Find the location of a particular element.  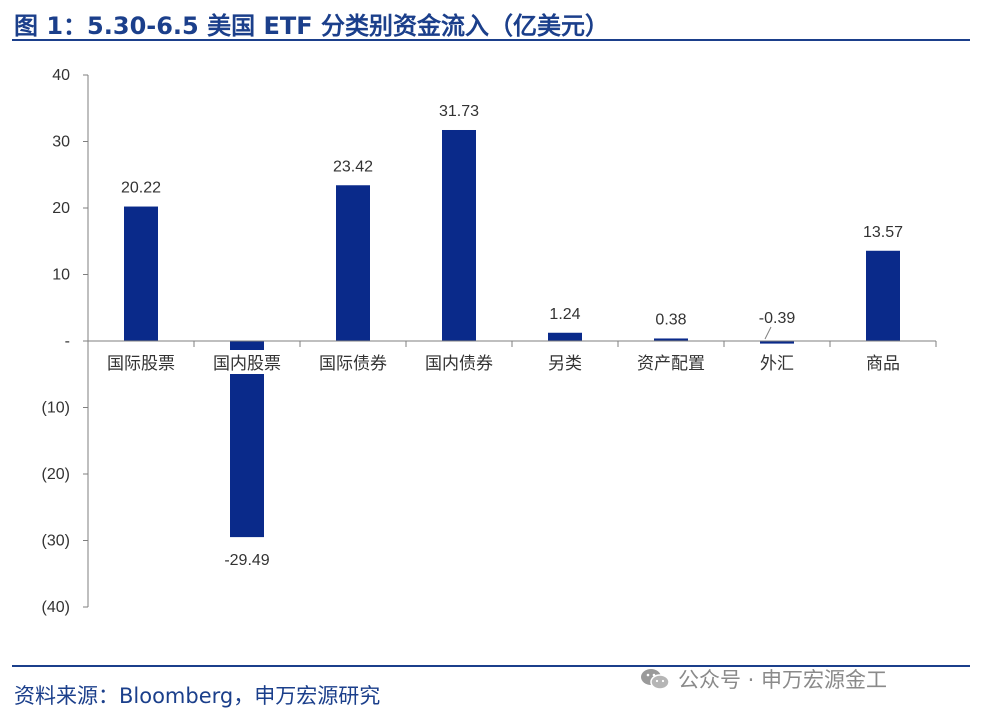

category-label: 国内股票 is located at coordinates (247, 364).